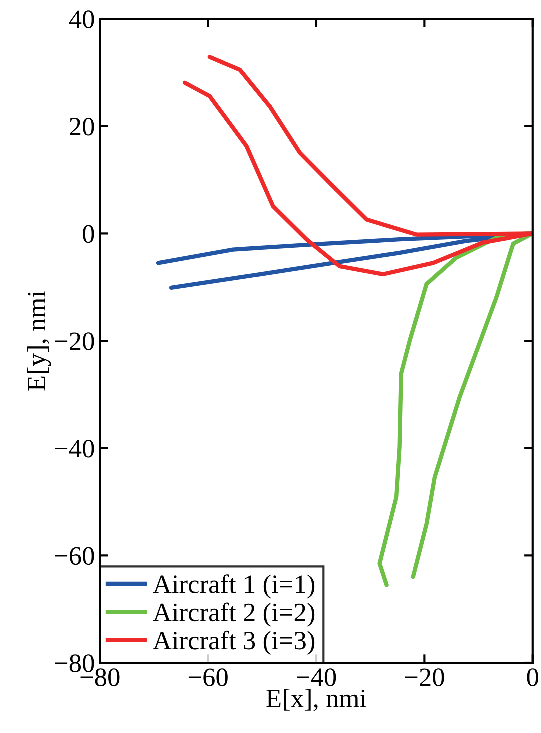 The image size is (541, 733). I want to click on legend-label: Aircraft 2 (i=2), so click(234, 614).